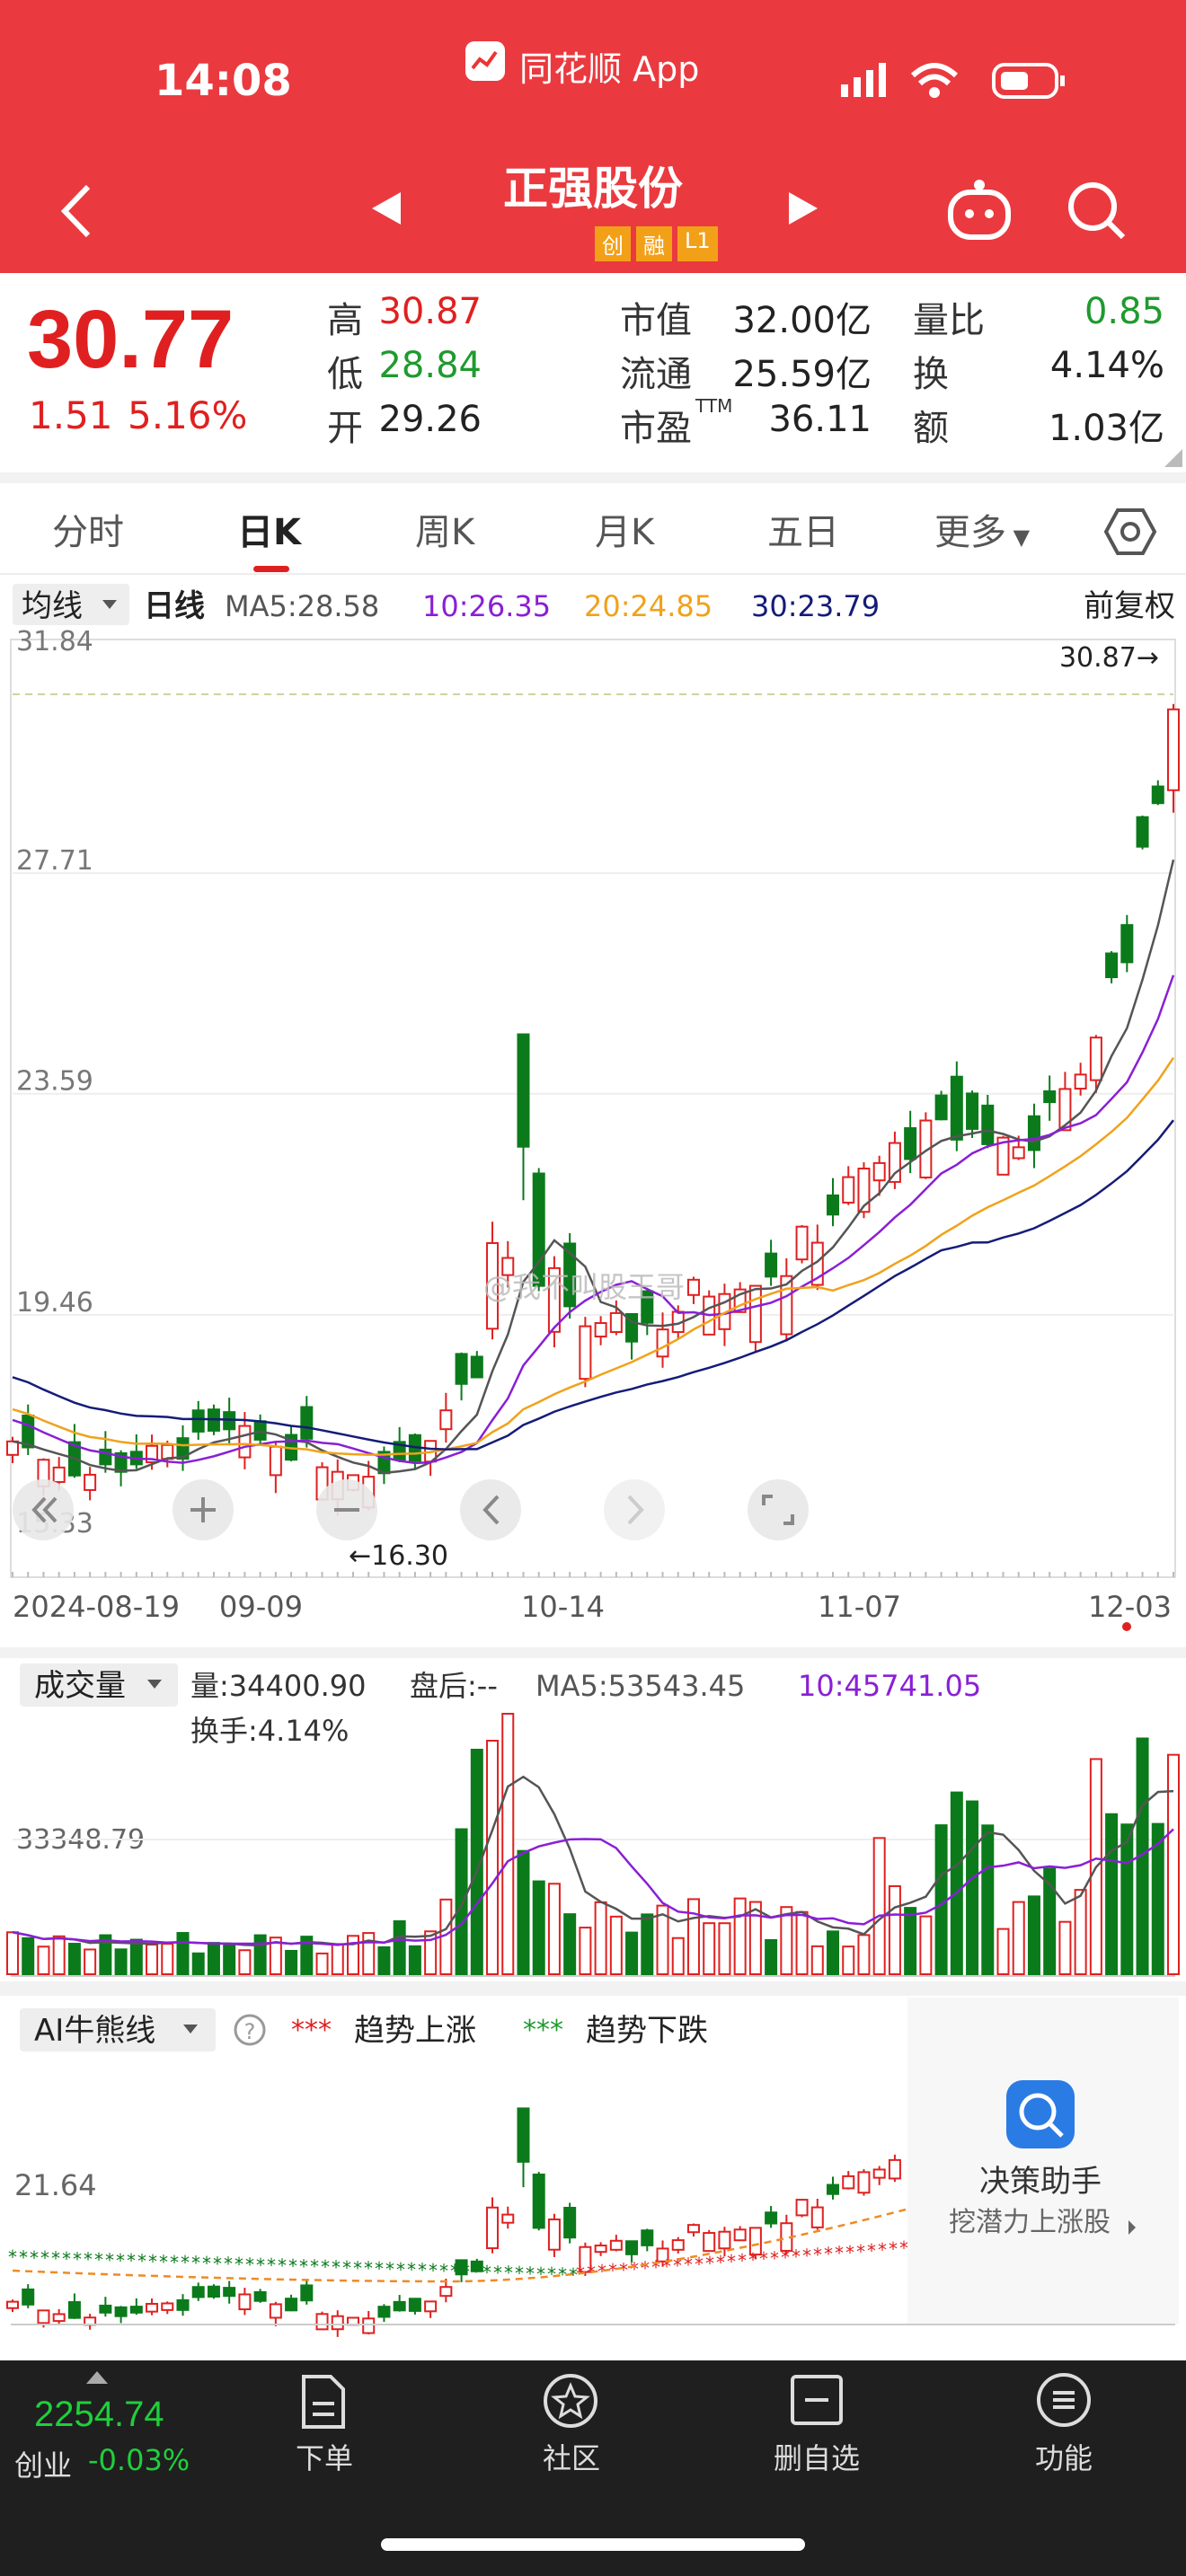  Describe the element at coordinates (970, 532) in the screenshot. I see `tab-more-label: 更多` at that location.